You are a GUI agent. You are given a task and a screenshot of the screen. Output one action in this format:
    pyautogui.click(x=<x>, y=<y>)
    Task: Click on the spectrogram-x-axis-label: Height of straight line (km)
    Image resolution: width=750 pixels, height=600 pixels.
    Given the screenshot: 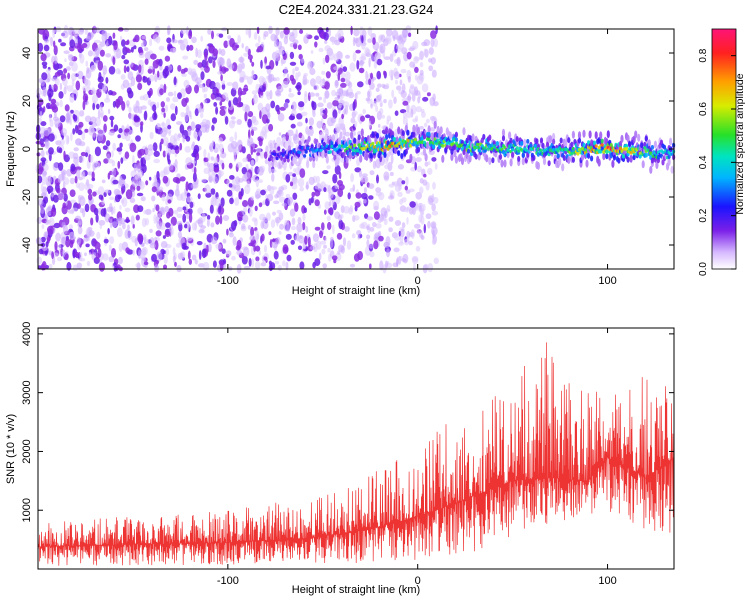 What is the action you would take?
    pyautogui.click(x=356, y=291)
    